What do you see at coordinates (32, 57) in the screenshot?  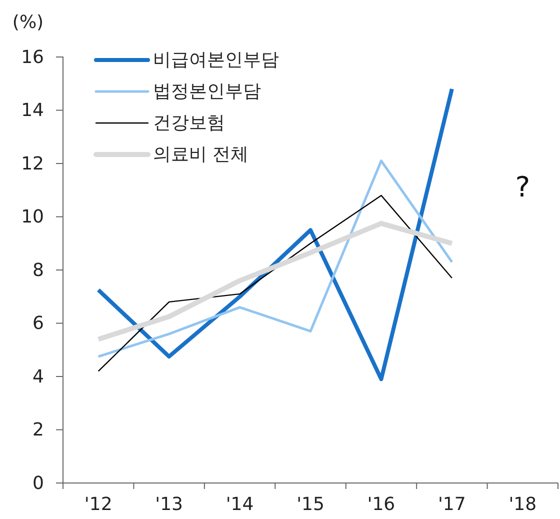 I see `y-tick-label: 16` at bounding box center [32, 57].